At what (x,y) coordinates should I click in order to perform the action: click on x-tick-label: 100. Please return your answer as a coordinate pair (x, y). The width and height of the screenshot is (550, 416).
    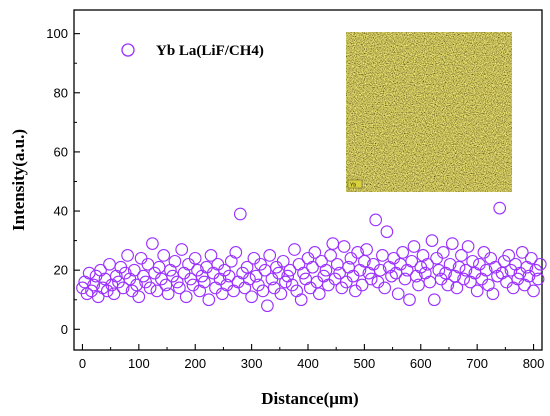
    Looking at the image, I should click on (139, 363).